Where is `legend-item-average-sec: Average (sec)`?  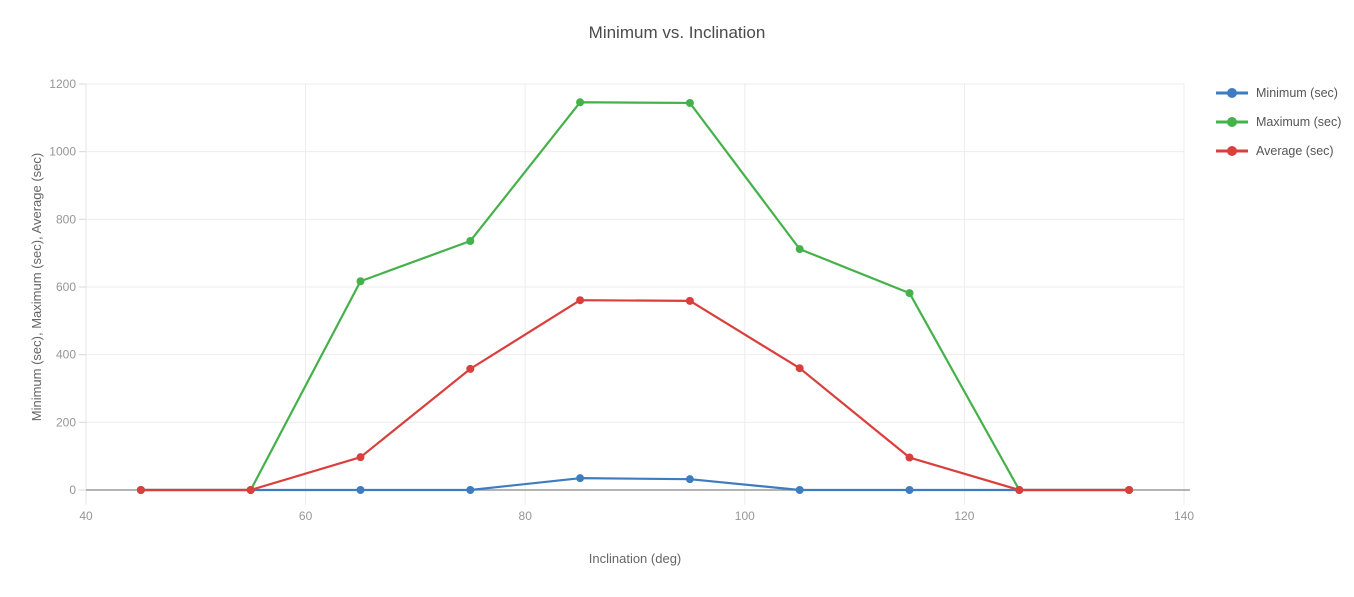
legend-item-average-sec: Average (sec) is located at coordinates (1278, 150).